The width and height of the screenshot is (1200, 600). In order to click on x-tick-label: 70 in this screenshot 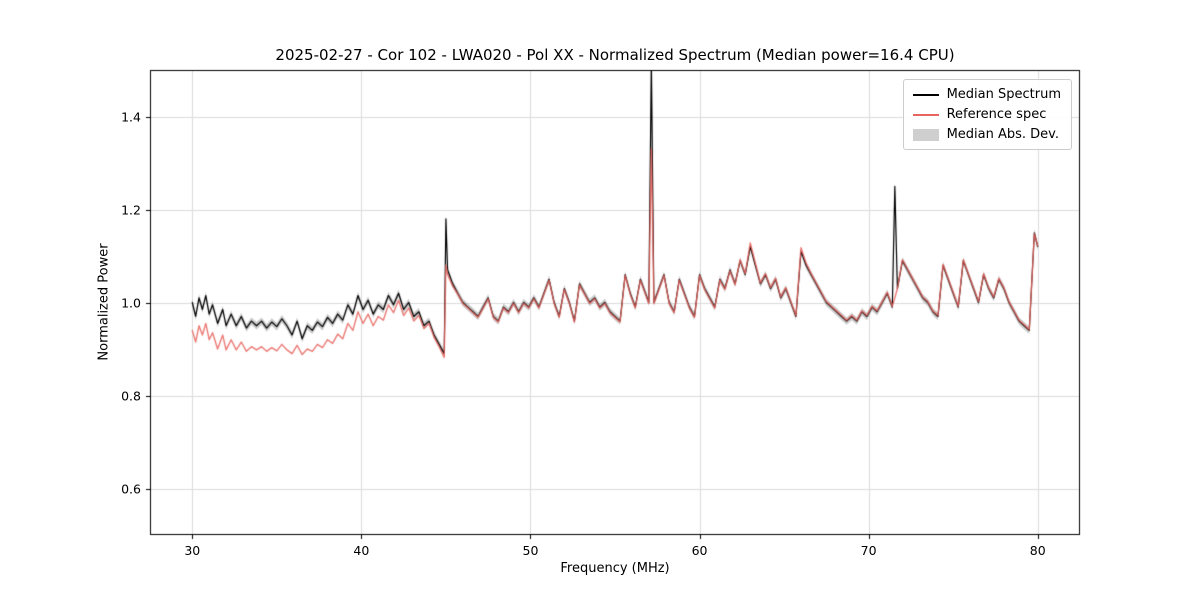, I will do `click(868, 550)`.